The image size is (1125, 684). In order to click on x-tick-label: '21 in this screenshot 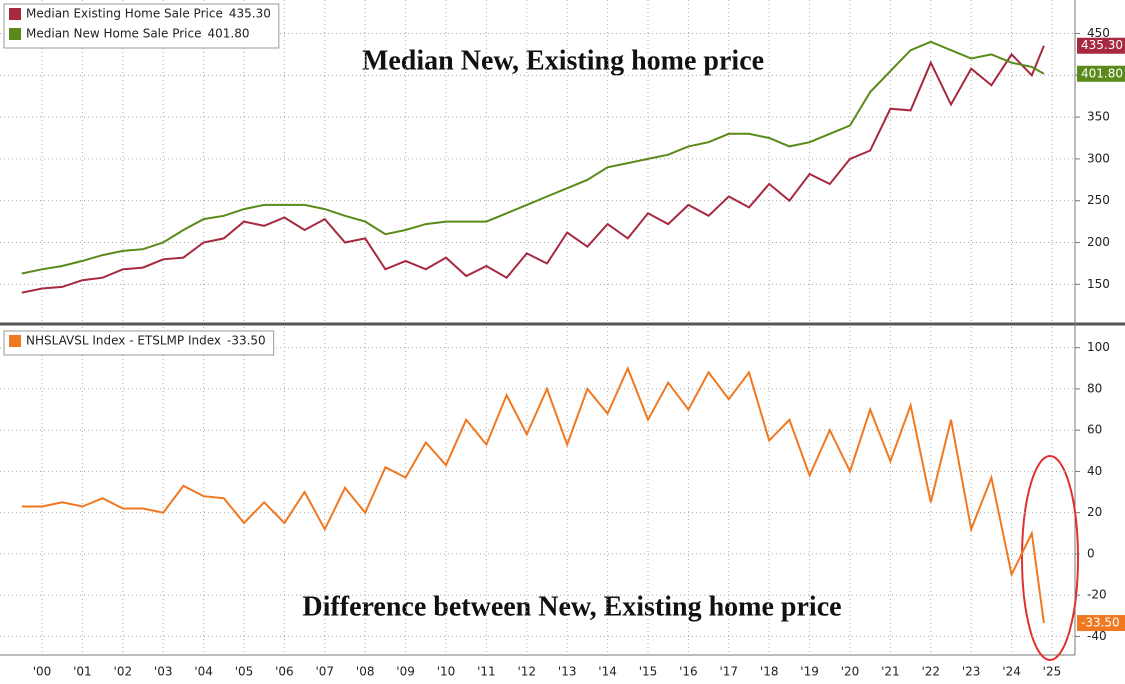, I will do `click(890, 672)`.